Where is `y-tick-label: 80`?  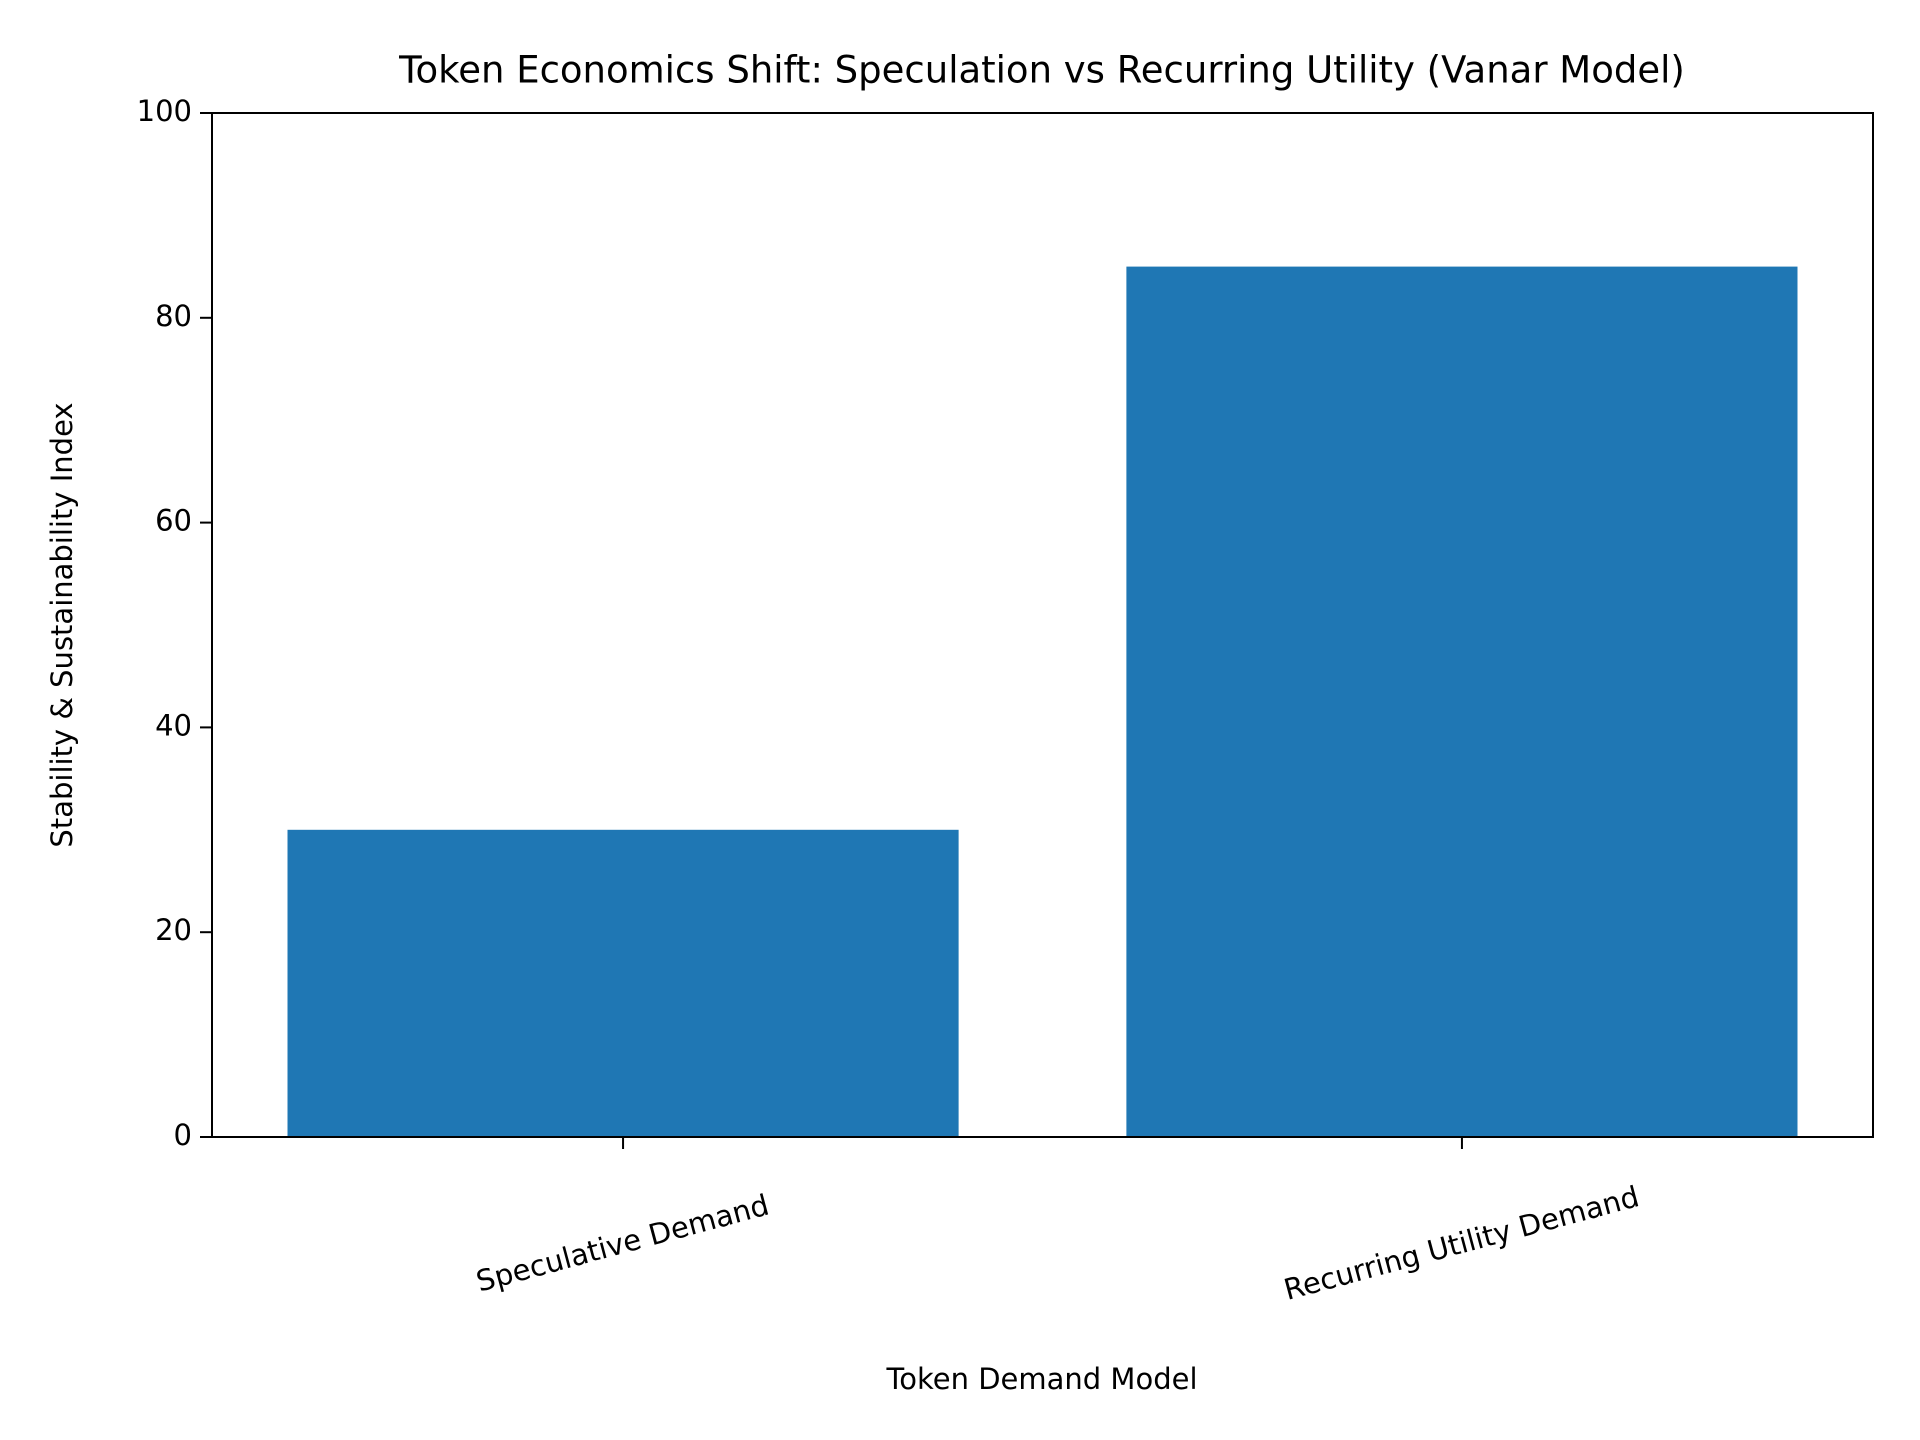
y-tick-label: 80 is located at coordinates (173, 316).